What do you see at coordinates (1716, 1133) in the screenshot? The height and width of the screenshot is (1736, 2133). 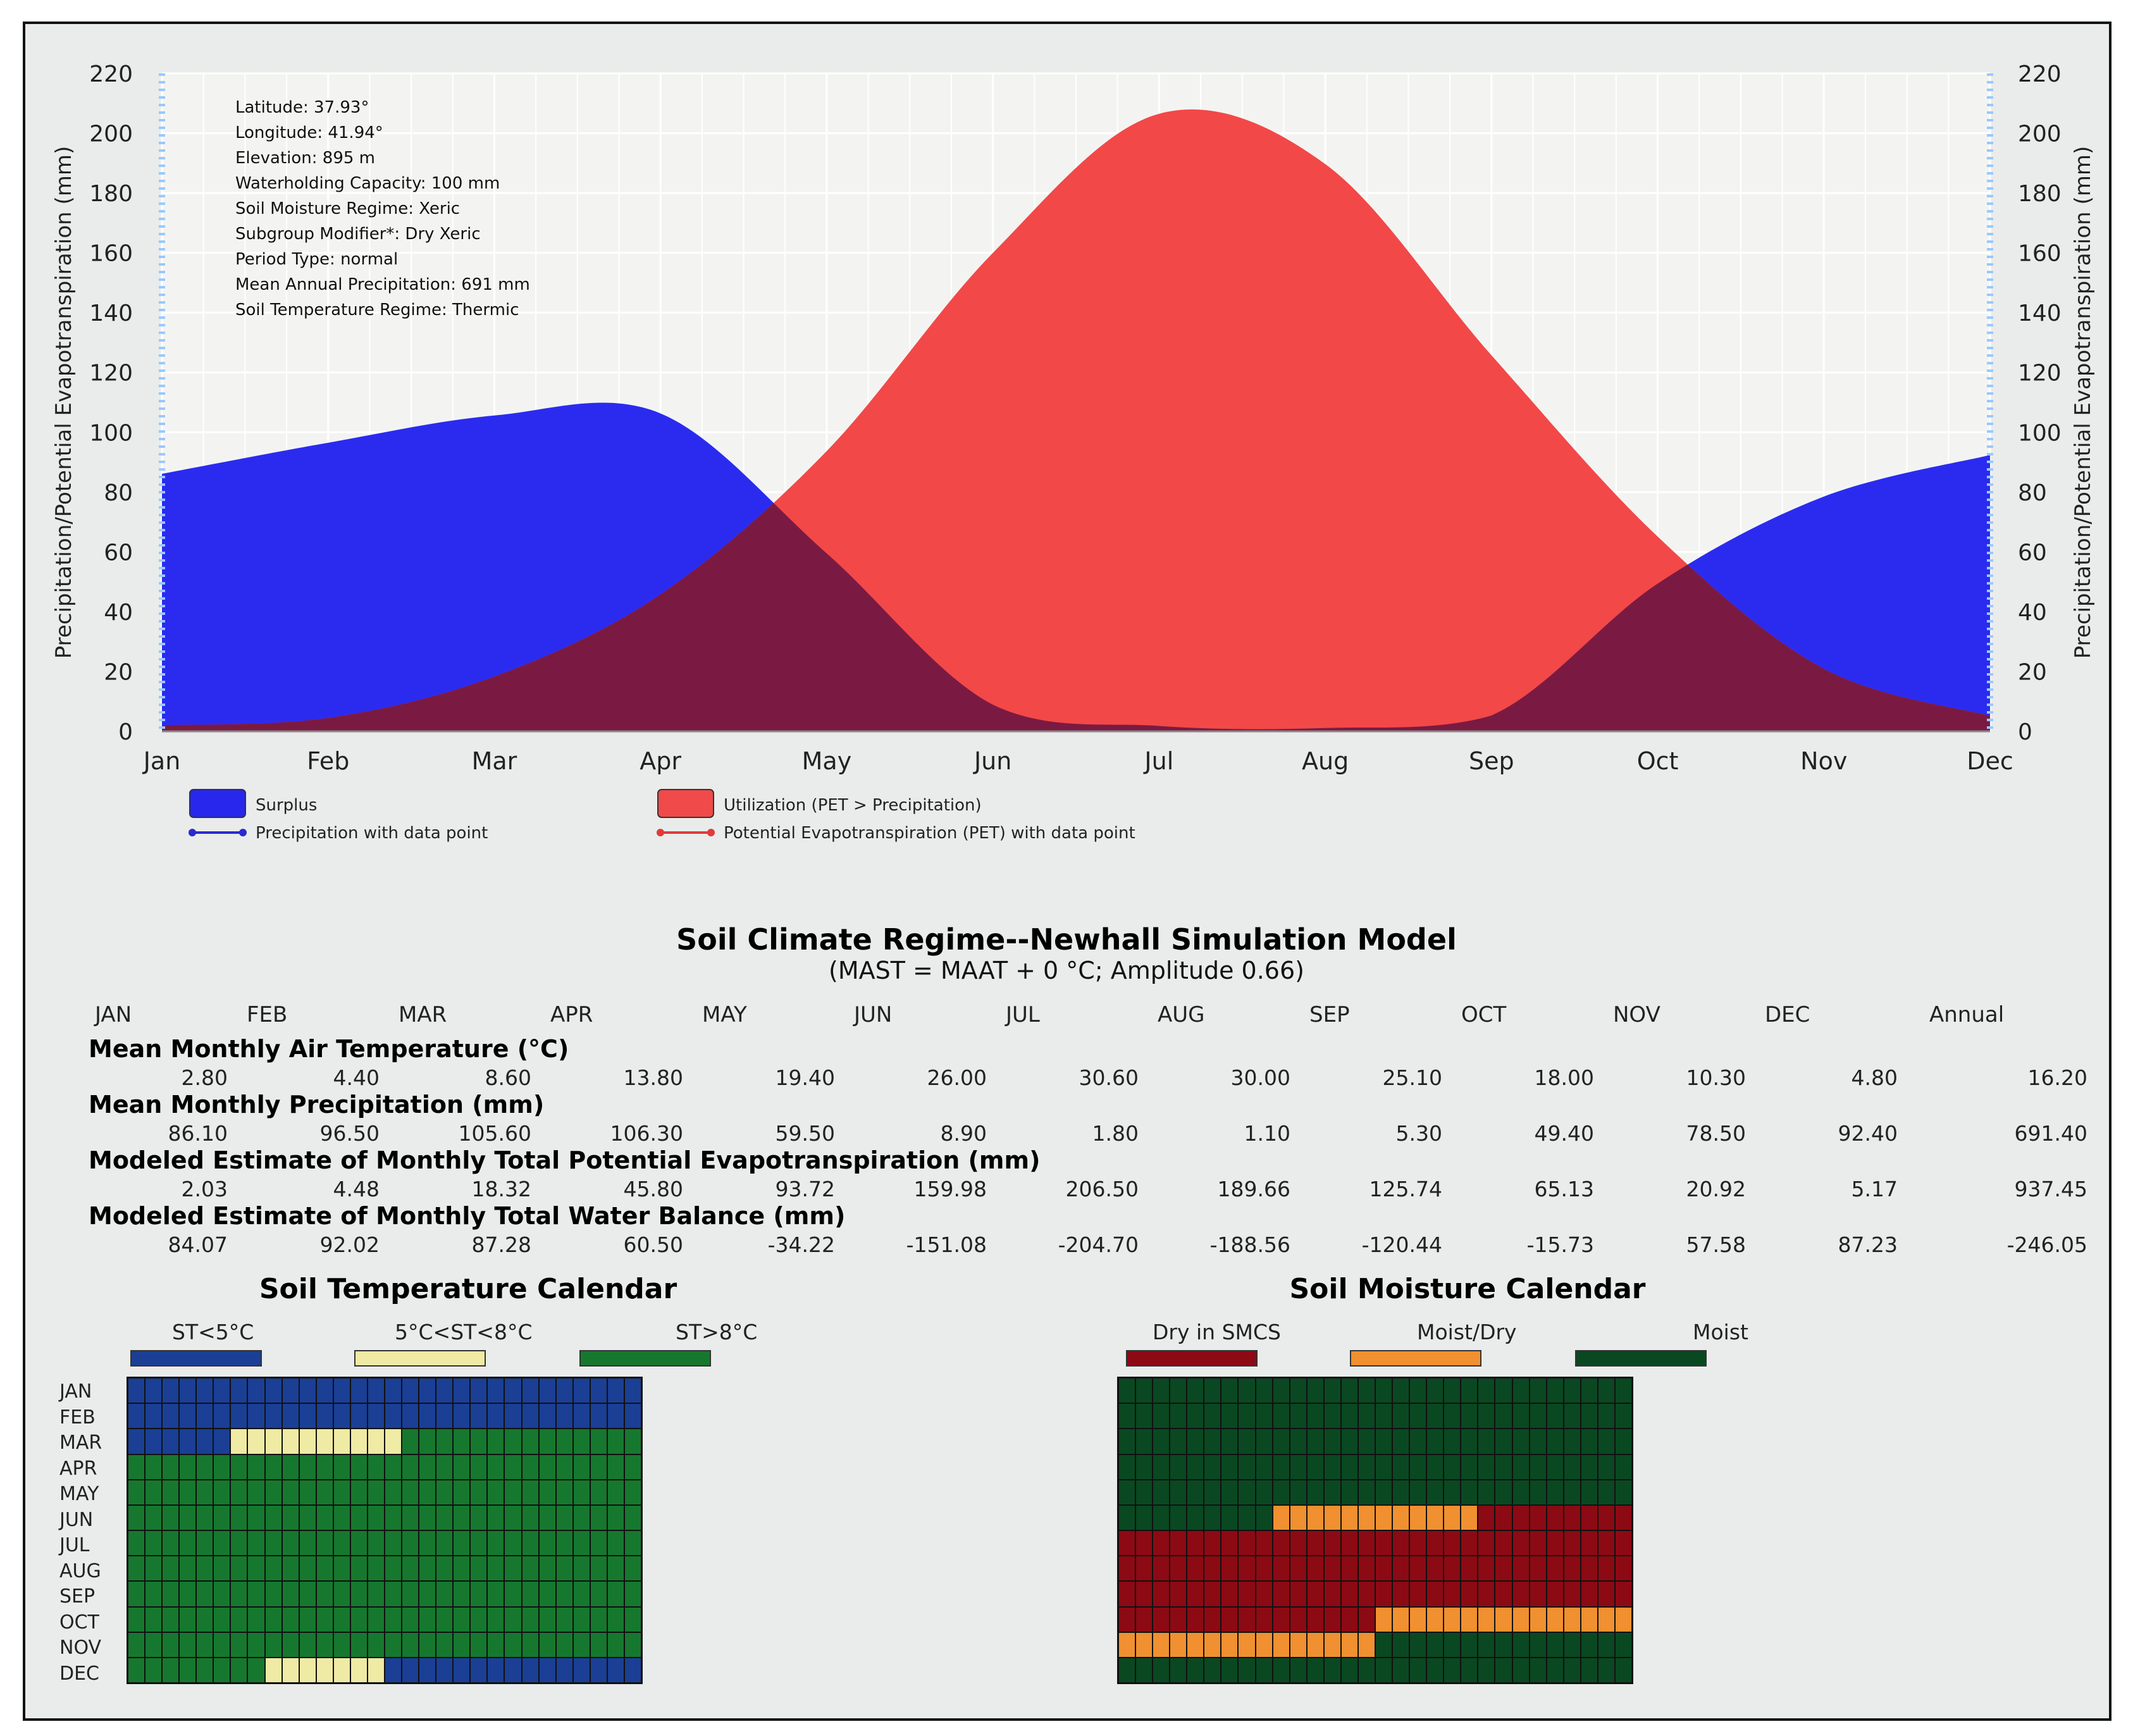 I see `table-value: 78.50` at bounding box center [1716, 1133].